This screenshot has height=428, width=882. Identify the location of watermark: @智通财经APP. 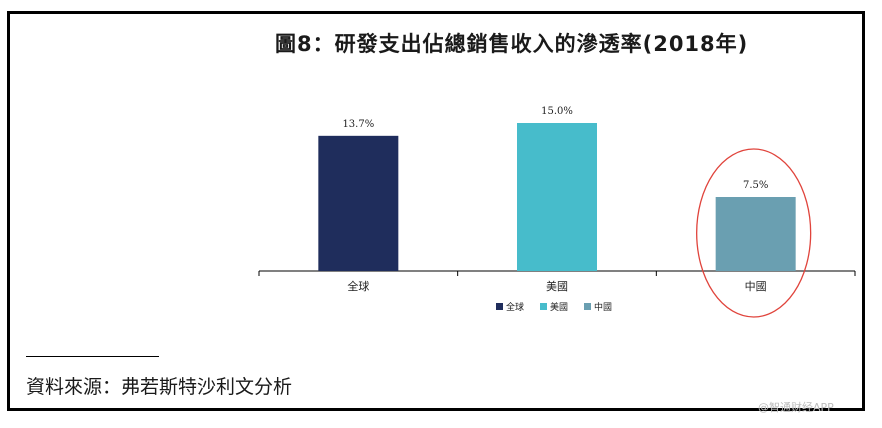
(796, 407).